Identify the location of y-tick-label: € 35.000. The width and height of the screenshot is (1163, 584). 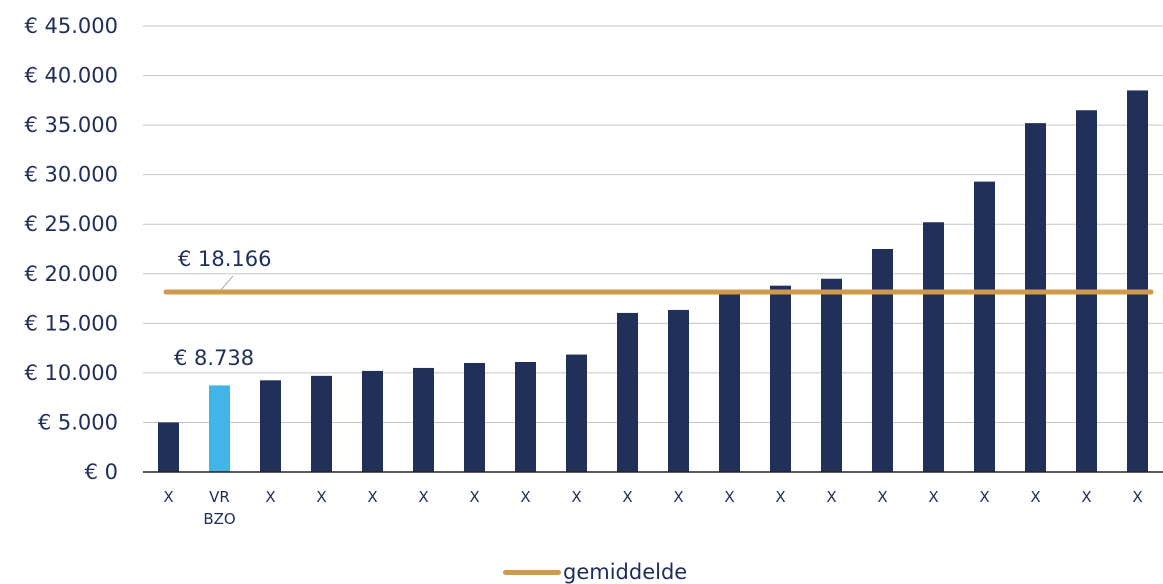
(71, 125).